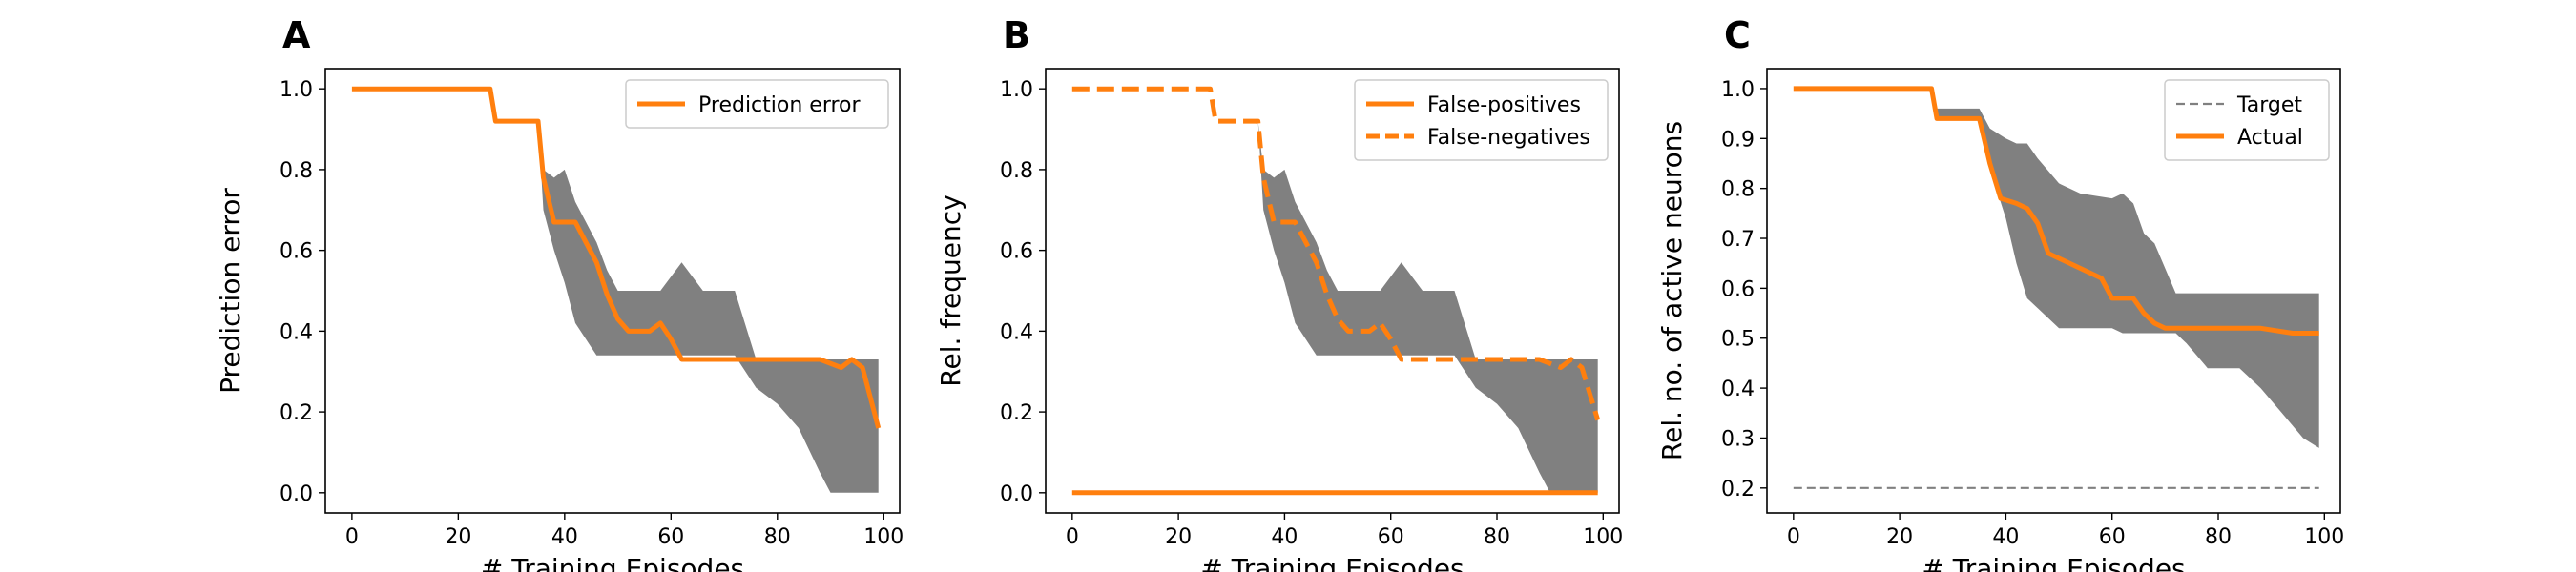 This screenshot has height=572, width=2576. What do you see at coordinates (1672, 290) in the screenshot?
I see `y-axis-label: Rel. no. of active neurons` at bounding box center [1672, 290].